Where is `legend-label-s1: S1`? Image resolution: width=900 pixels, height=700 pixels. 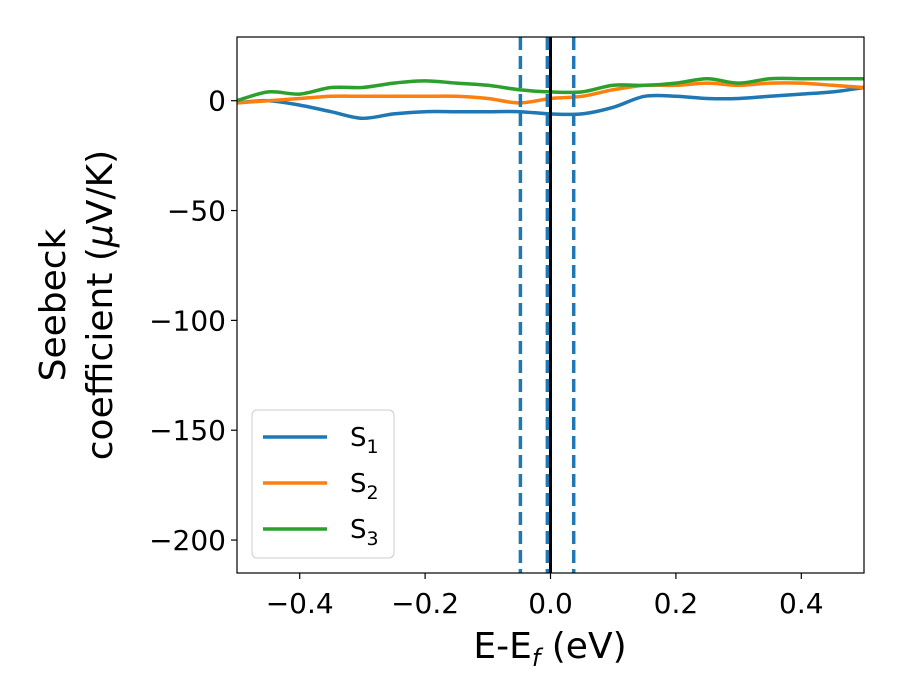
legend-label-s1: S1 is located at coordinates (364, 440).